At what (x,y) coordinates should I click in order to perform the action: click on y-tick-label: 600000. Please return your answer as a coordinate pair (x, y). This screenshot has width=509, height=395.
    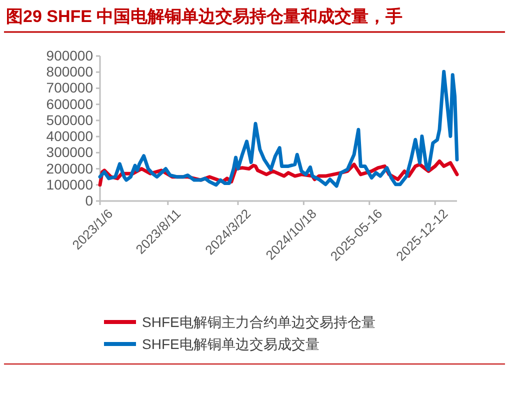
    Looking at the image, I should click on (70, 104).